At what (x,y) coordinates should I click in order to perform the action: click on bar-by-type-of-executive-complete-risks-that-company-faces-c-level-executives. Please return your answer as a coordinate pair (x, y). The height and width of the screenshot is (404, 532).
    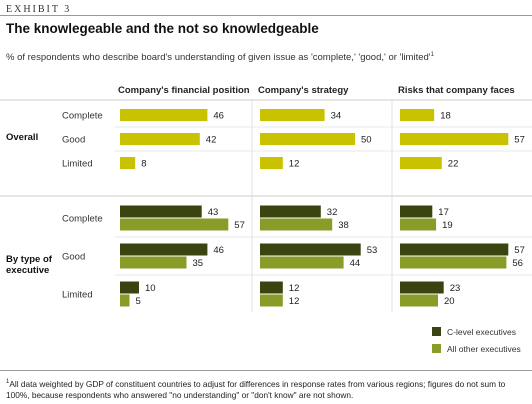
    Looking at the image, I should click on (416, 211).